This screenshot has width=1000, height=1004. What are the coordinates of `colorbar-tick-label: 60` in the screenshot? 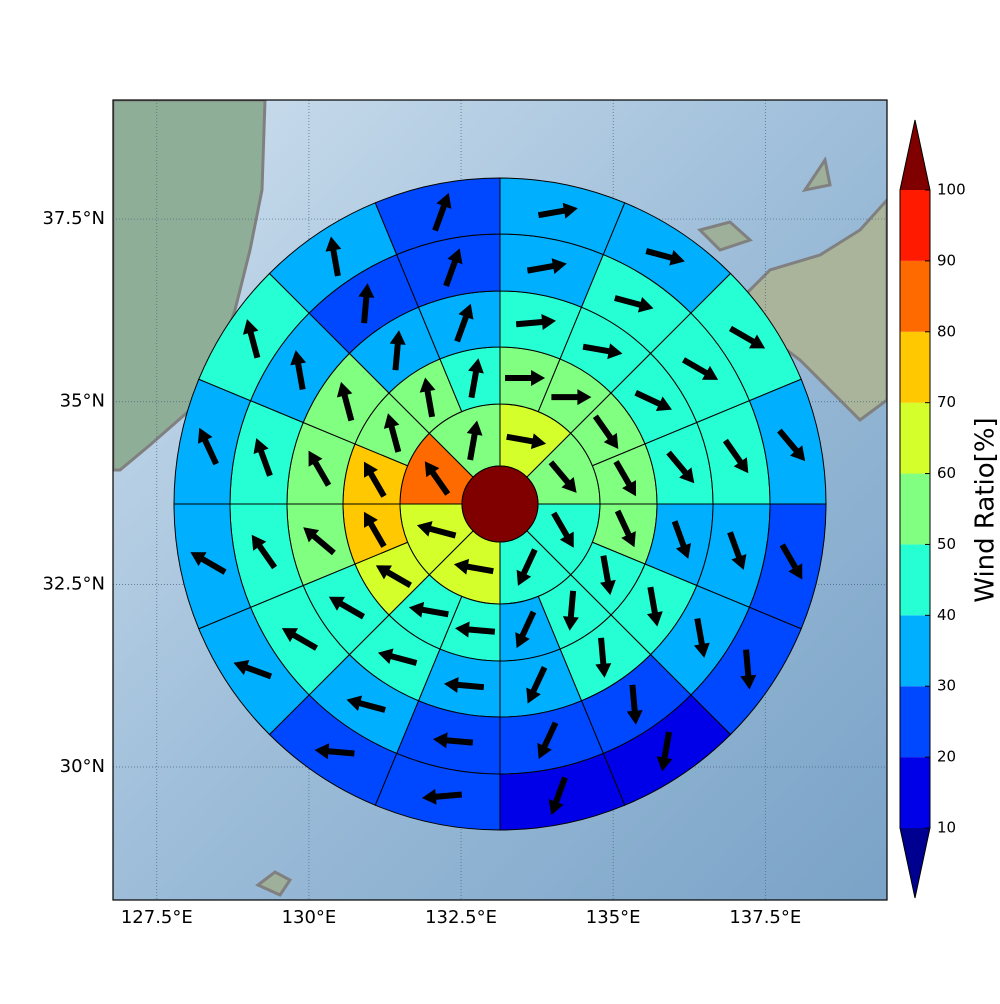 It's located at (946, 473).